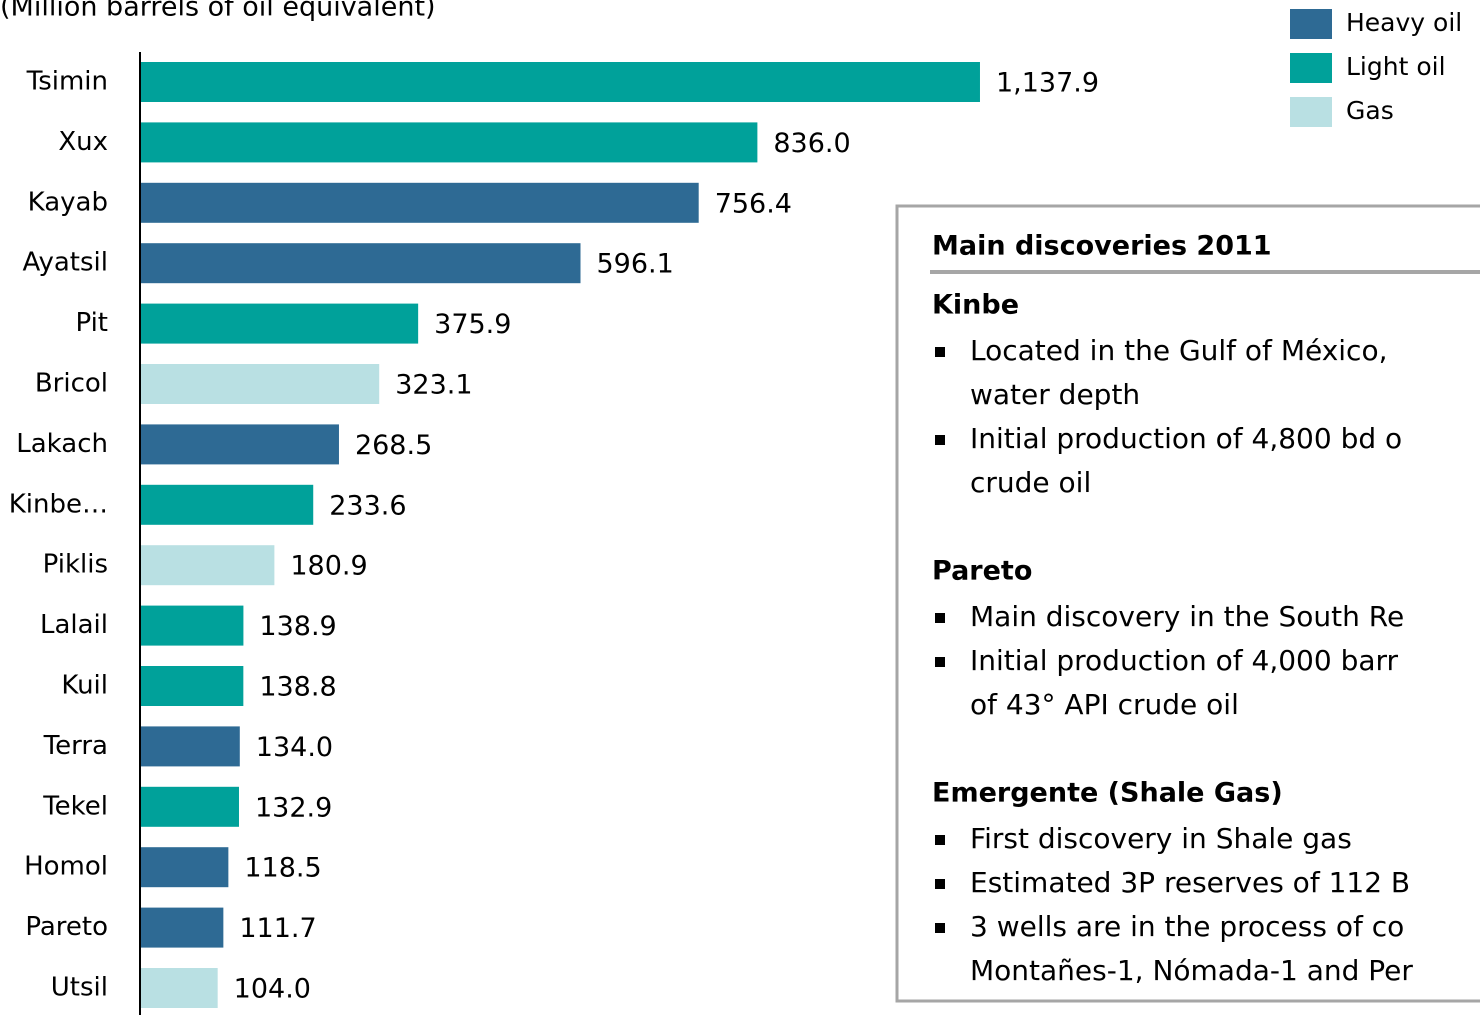 The height and width of the screenshot is (1019, 1480). Describe the element at coordinates (1404, 22) in the screenshot. I see `legend-label: Heavy oil` at that location.